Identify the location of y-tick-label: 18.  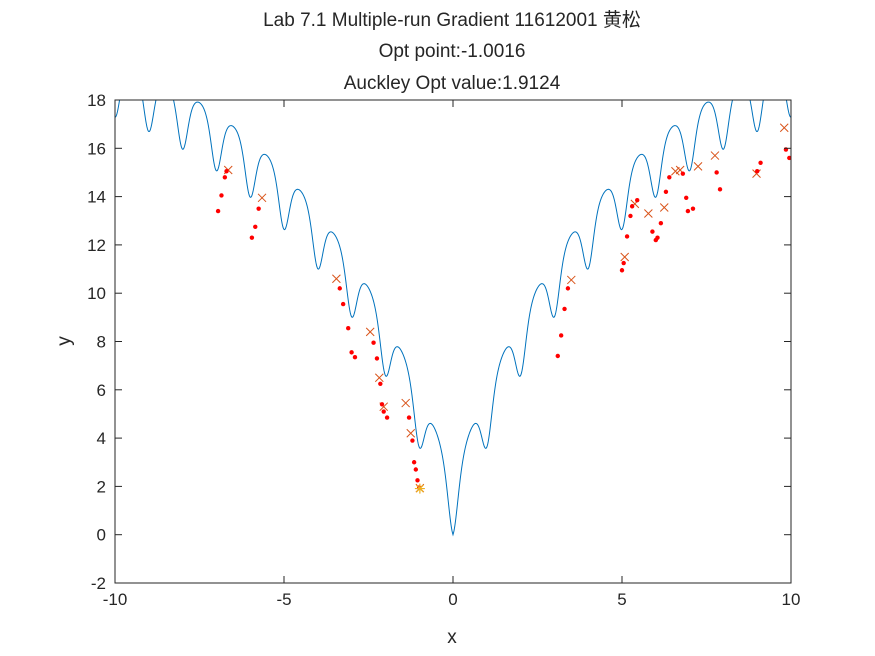
(96, 100).